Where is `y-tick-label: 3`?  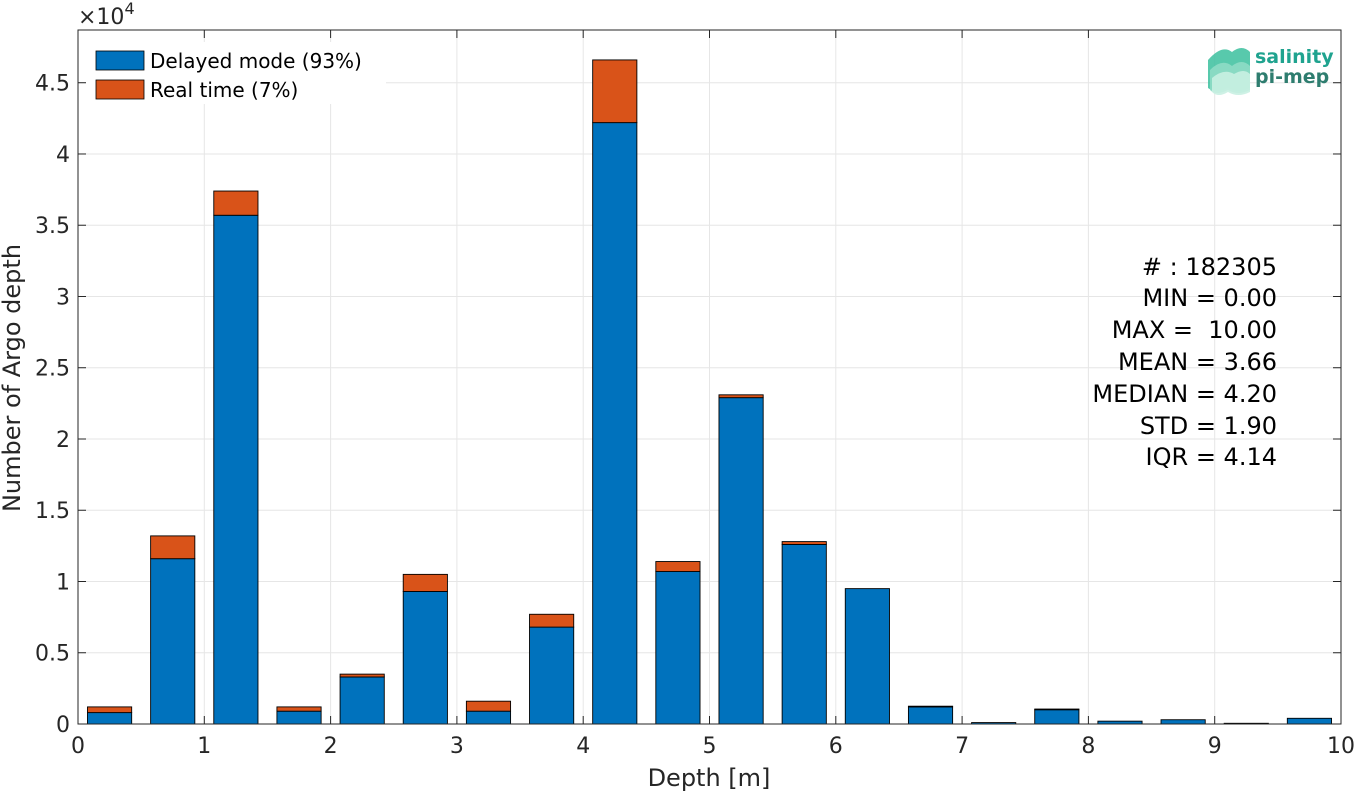 y-tick-label: 3 is located at coordinates (63, 297).